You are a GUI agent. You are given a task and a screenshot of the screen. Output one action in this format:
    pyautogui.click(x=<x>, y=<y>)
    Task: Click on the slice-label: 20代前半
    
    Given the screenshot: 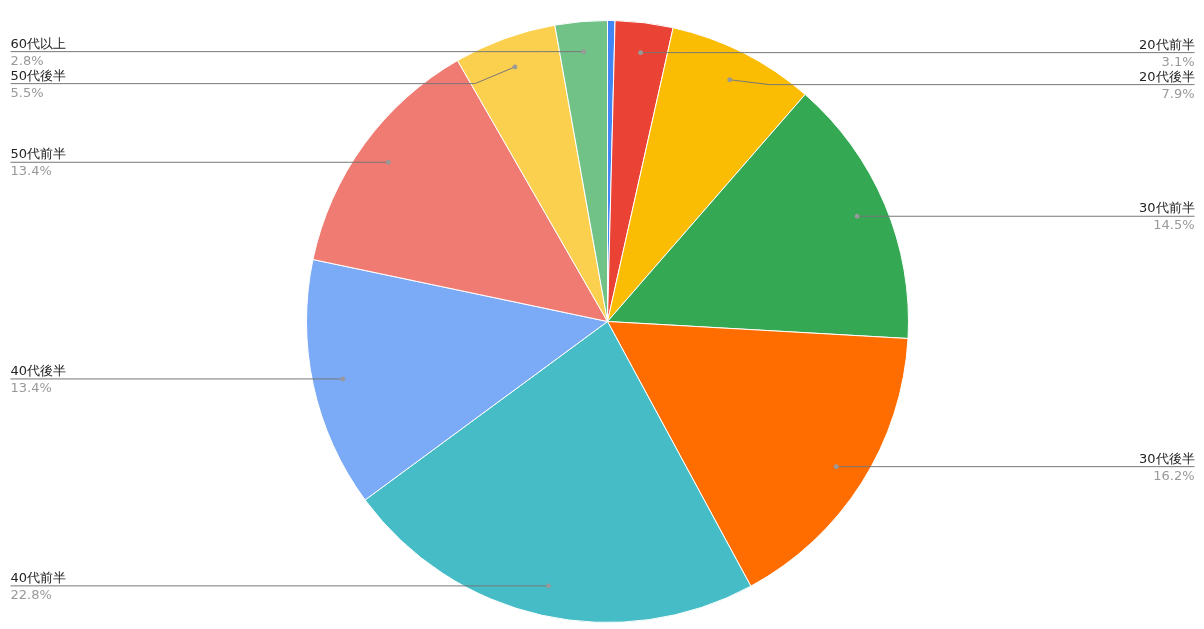 What is the action you would take?
    pyautogui.click(x=1166, y=44)
    